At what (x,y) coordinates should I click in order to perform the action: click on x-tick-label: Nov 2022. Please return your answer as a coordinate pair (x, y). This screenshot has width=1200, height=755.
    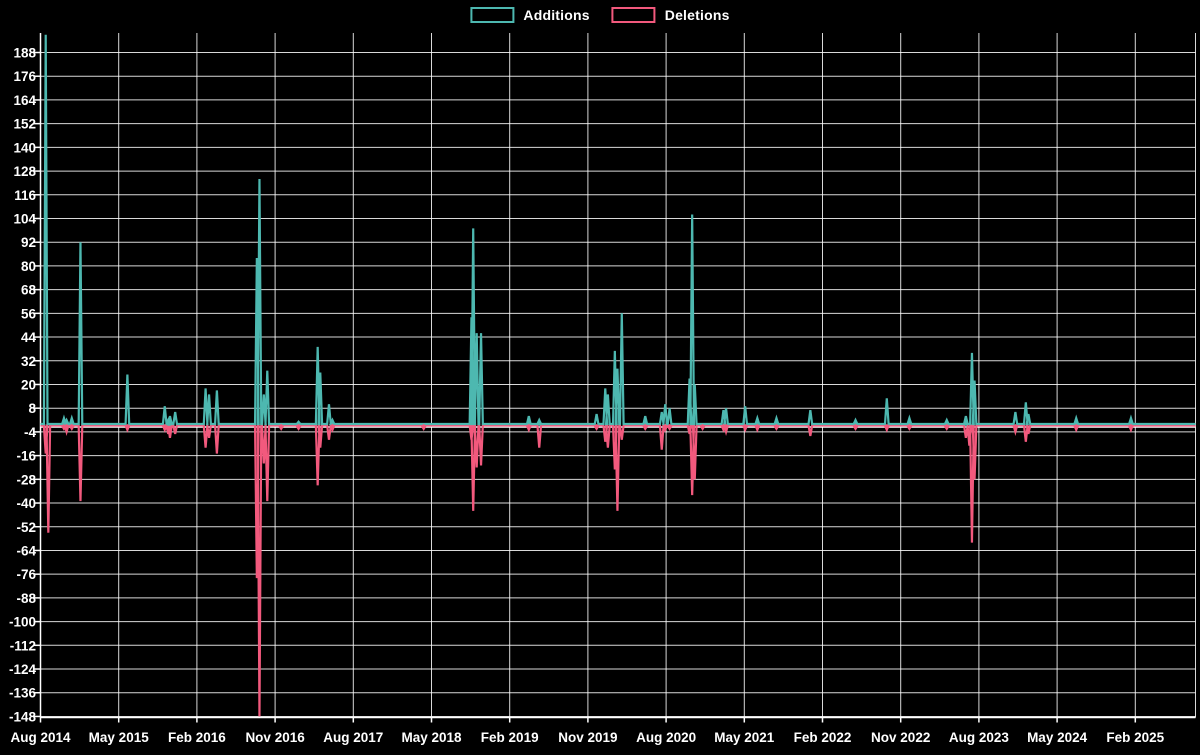
    Looking at the image, I should click on (900, 737).